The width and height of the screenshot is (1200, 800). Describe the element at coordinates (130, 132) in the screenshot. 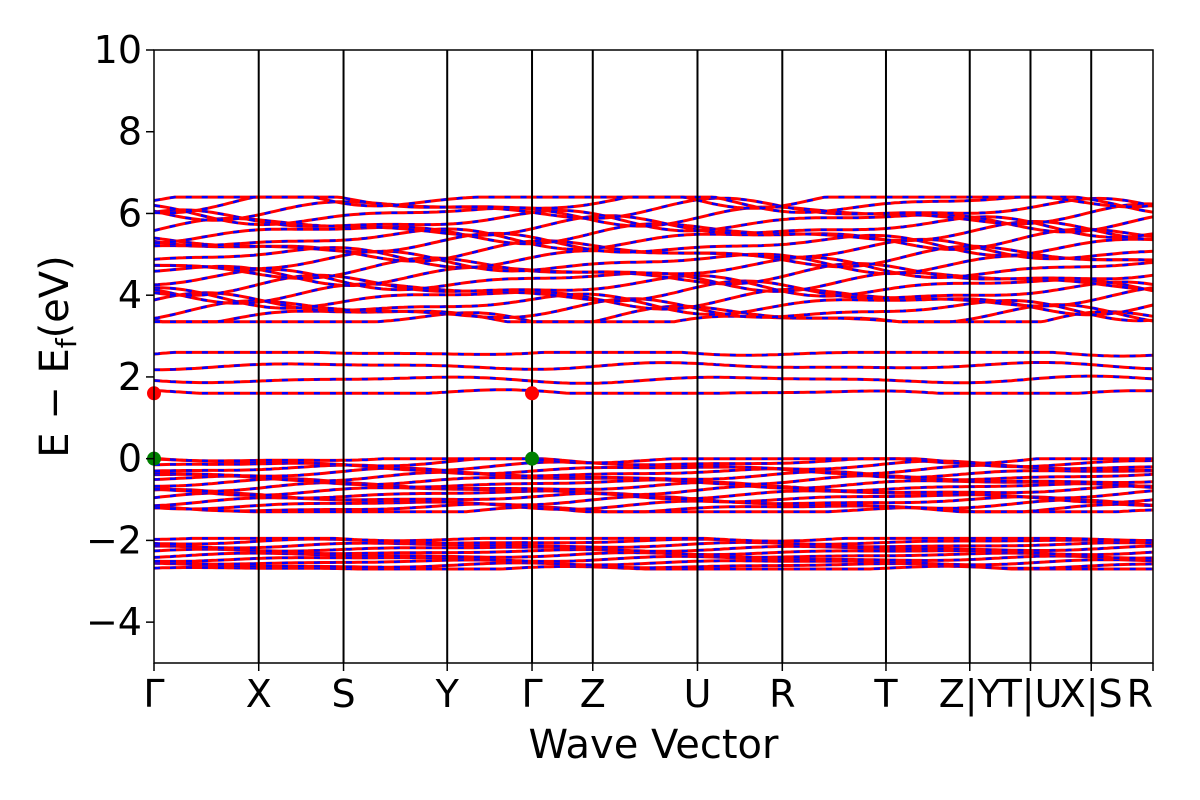

I see `y-tick-label: 8` at that location.